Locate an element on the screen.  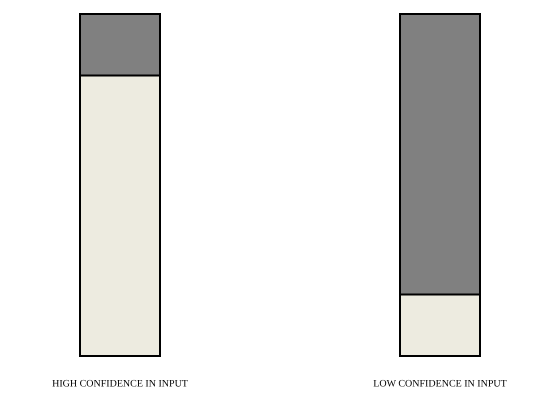
x-tick-label: LOW CONFIDENCE IN INPUT is located at coordinates (440, 384).